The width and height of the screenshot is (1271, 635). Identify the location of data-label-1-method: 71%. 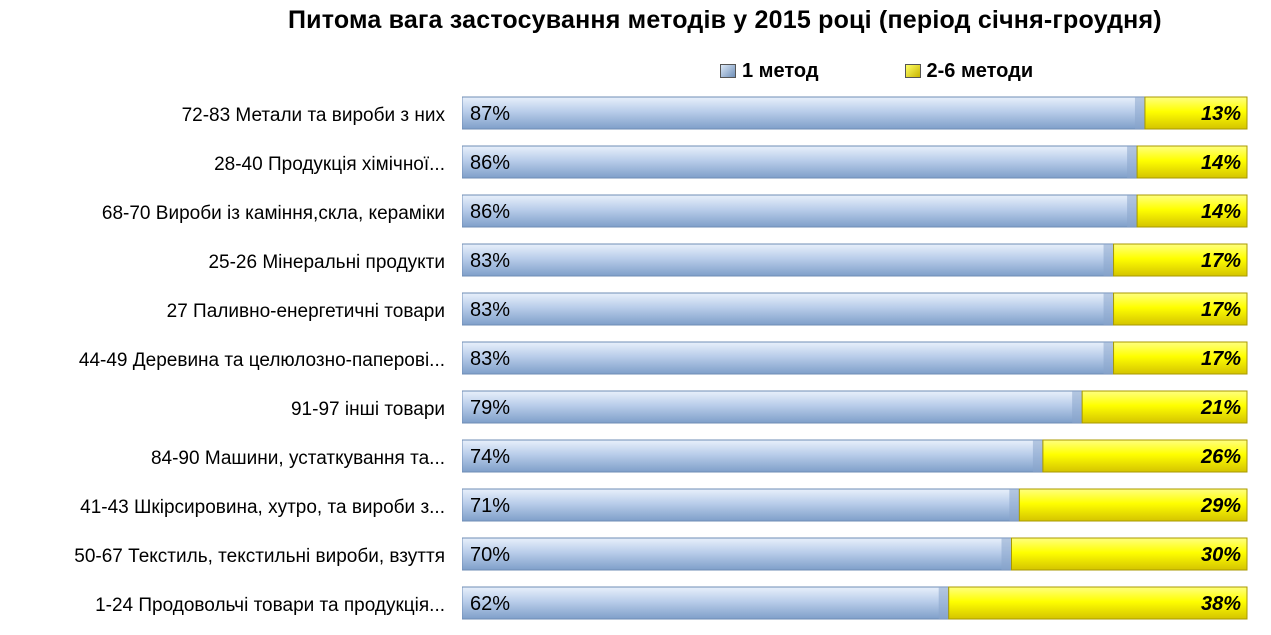
(490, 506).